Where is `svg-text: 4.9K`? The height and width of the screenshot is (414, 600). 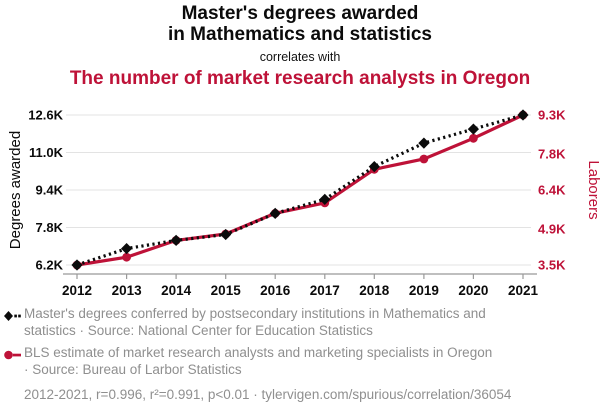
svg-text: 4.9K is located at coordinates (552, 228).